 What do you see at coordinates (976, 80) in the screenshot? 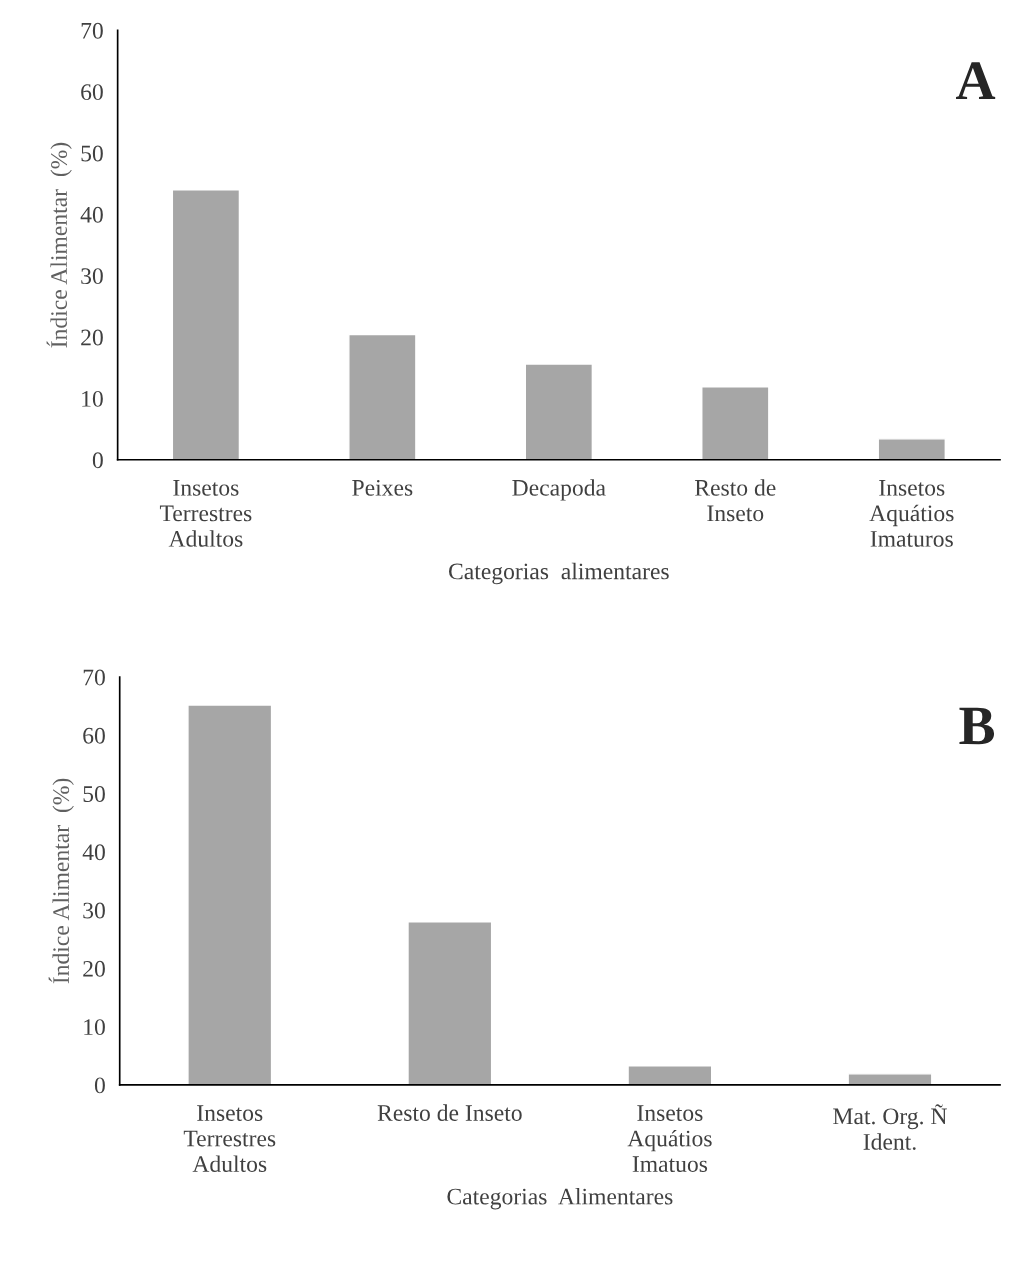
I see `annotation: A` at bounding box center [976, 80].